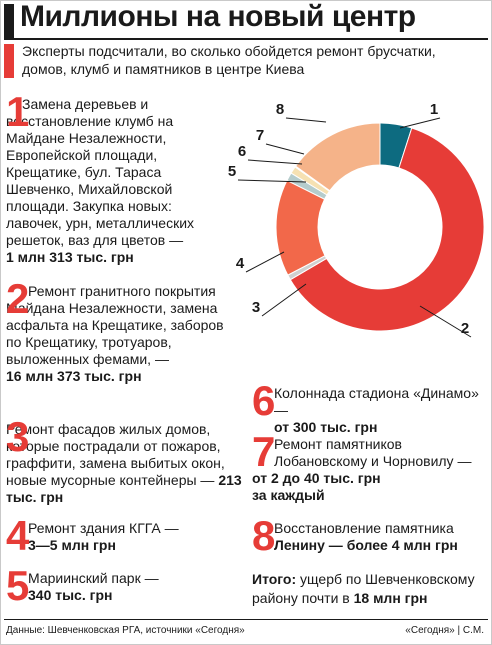  I want to click on item-value: от 300 тыс. грн, so click(326, 427).